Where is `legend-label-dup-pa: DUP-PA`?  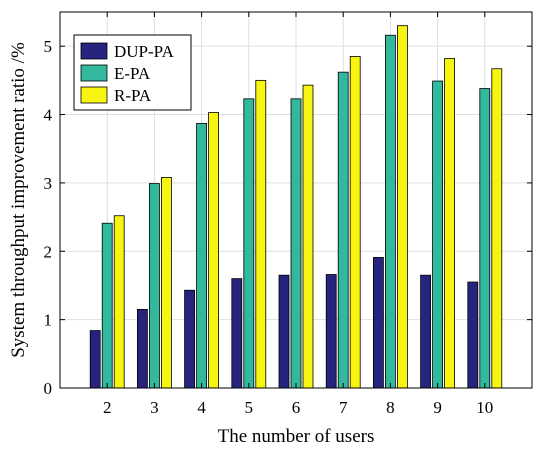 legend-label-dup-pa: DUP-PA is located at coordinates (144, 51).